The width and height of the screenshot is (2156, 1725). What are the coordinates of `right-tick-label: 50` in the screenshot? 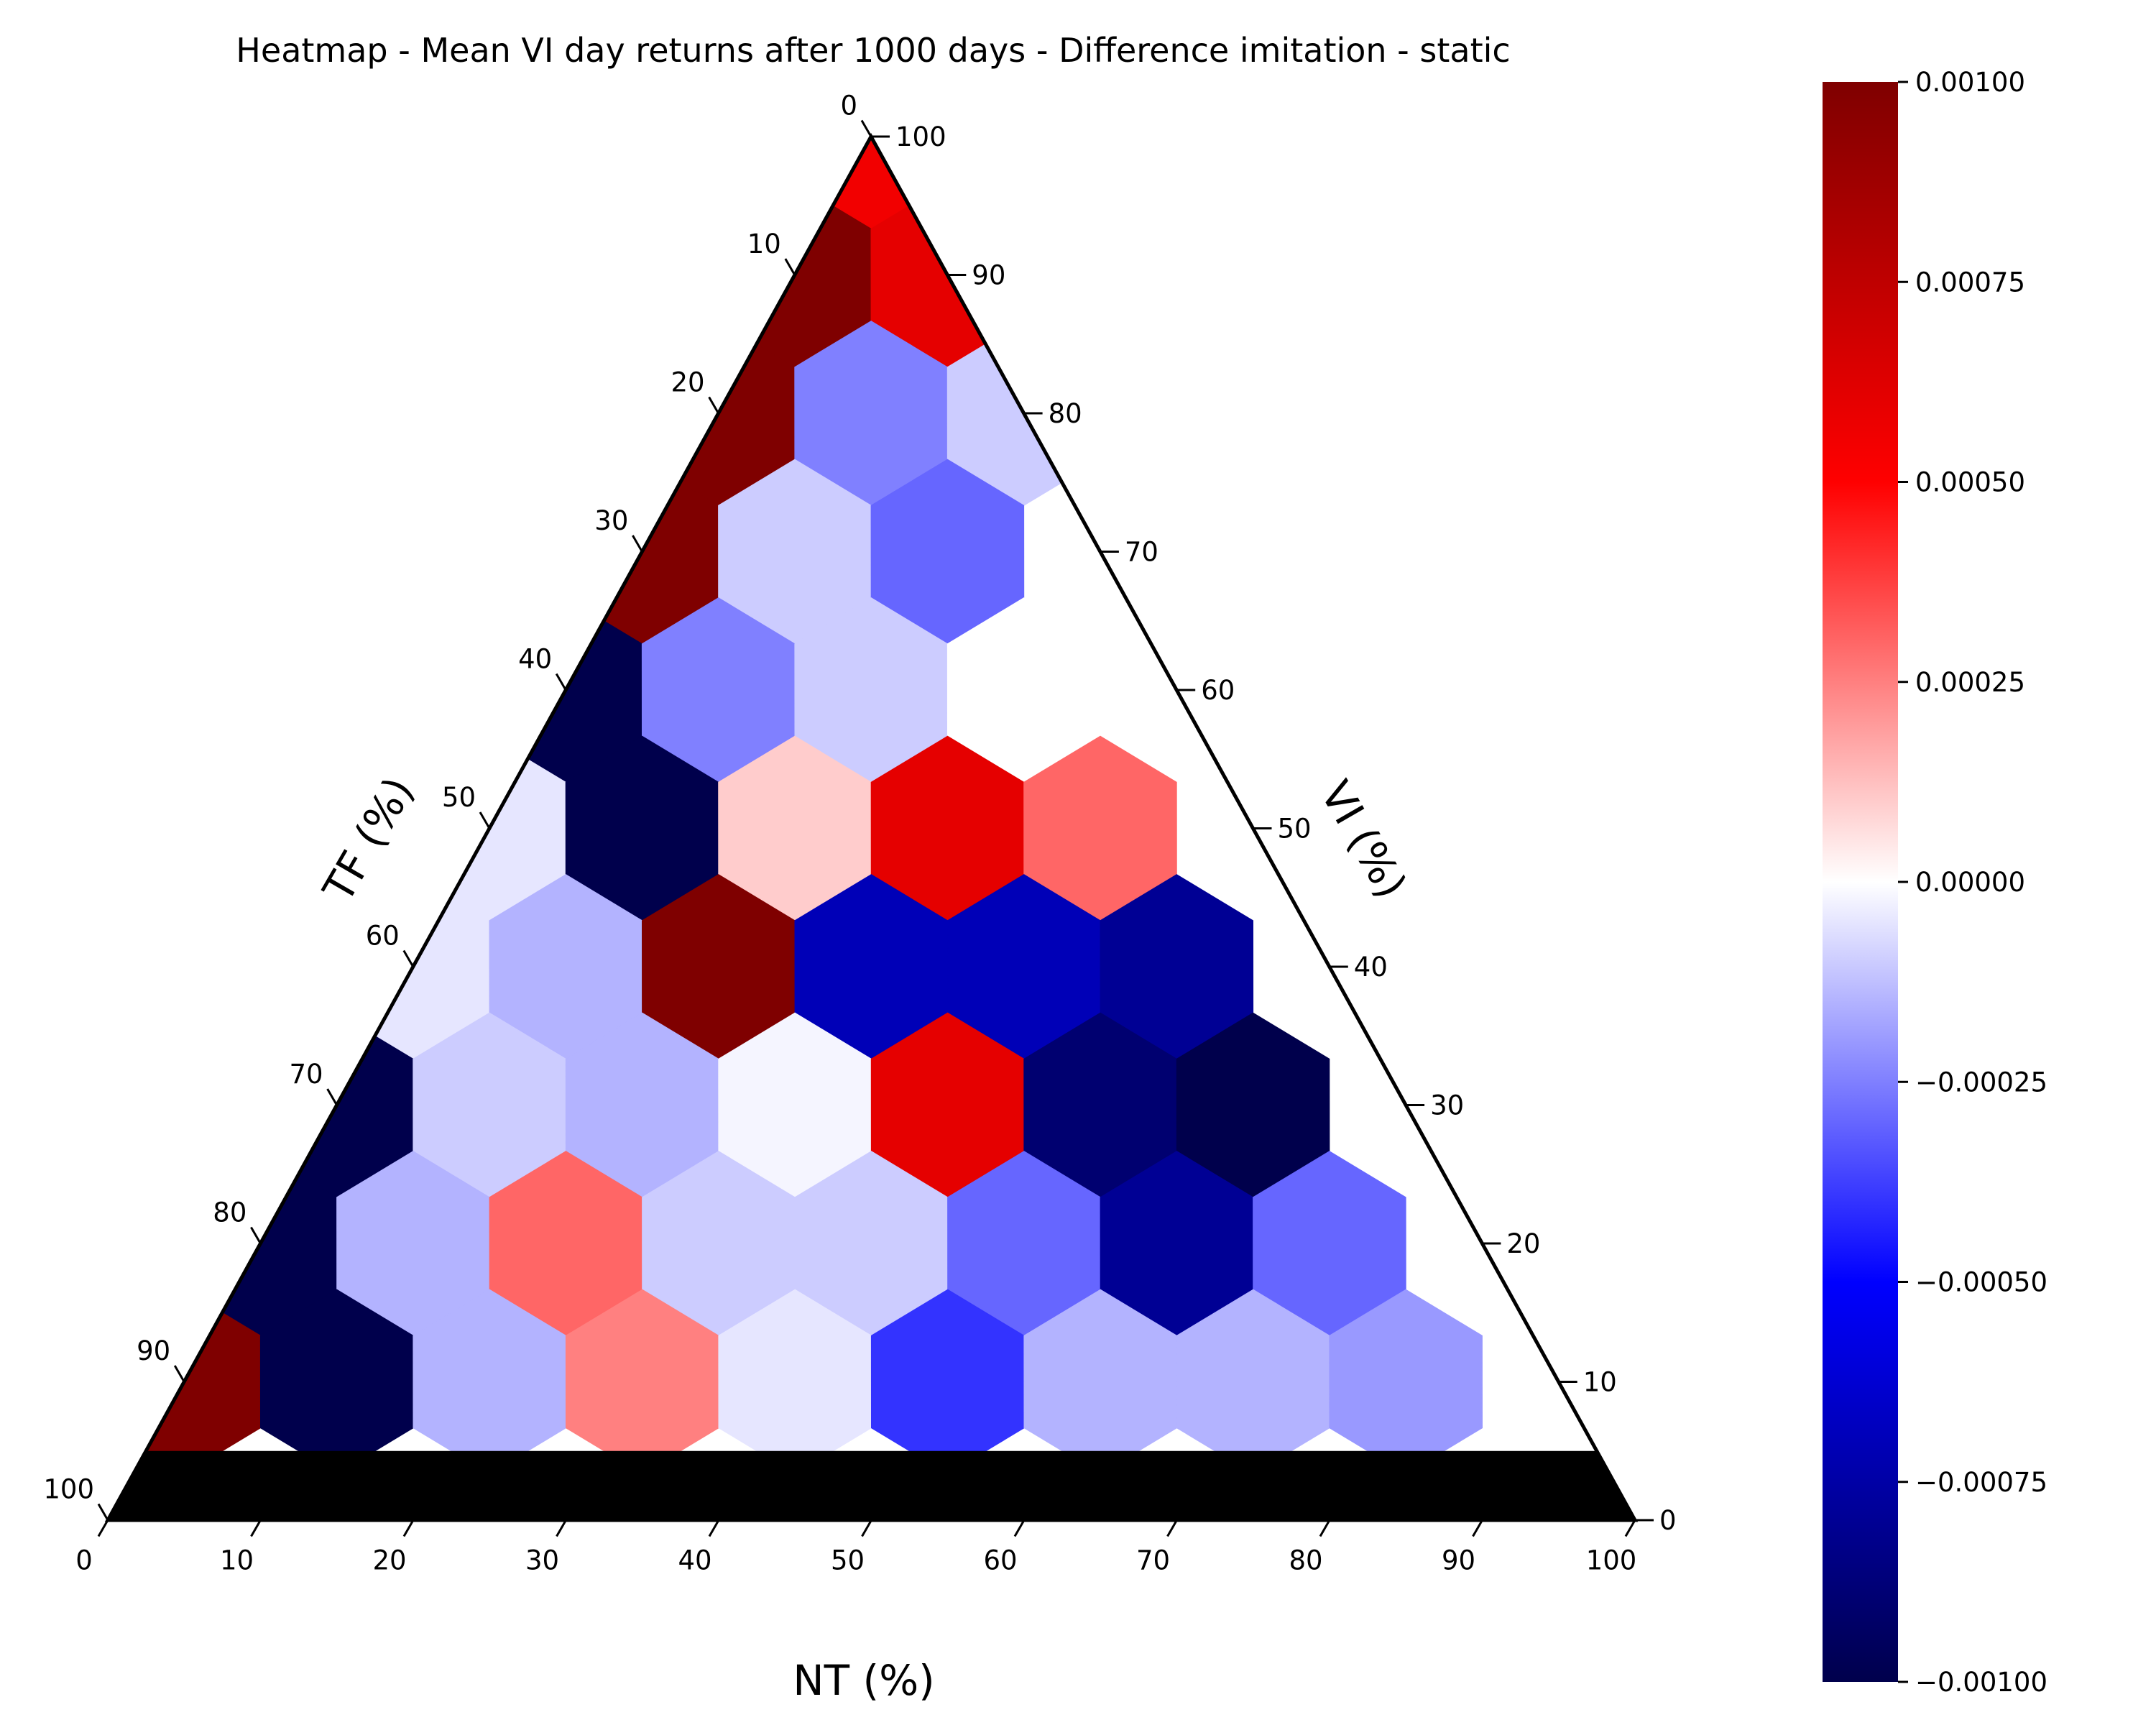 It's located at (1295, 829).